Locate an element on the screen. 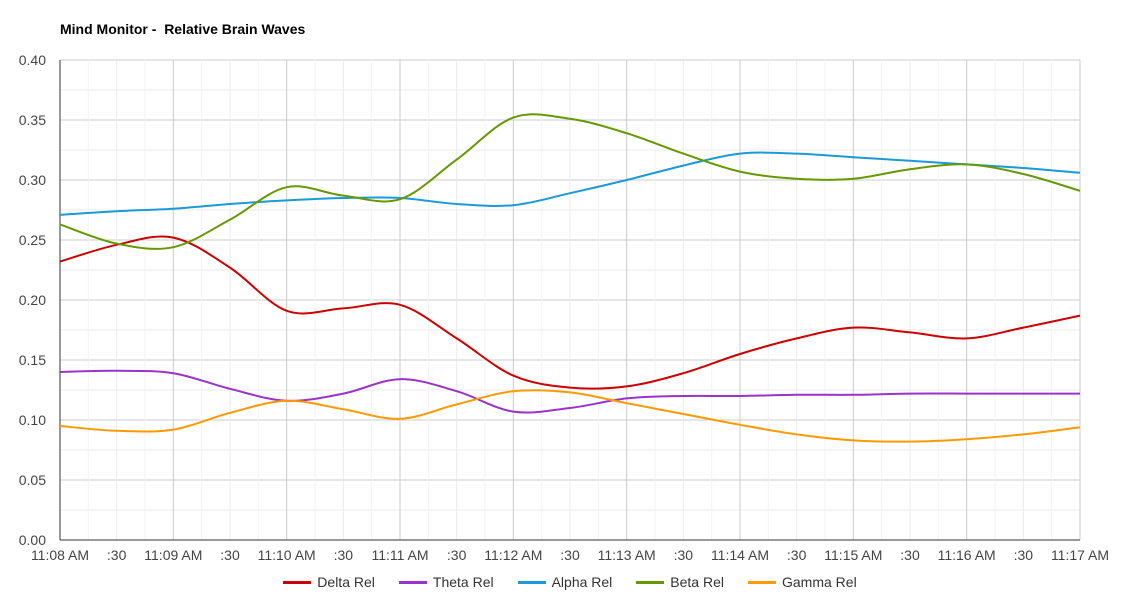 Image resolution: width=1140 pixels, height=600 pixels. y-tick-label: 0.35 is located at coordinates (32, 120).